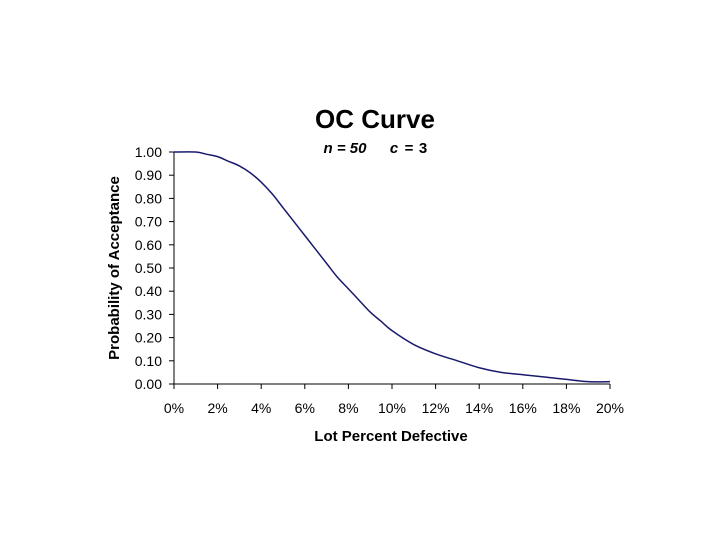 This screenshot has height=540, width=720. Describe the element at coordinates (423, 148) in the screenshot. I see `chart-subtitle-c-value: 3` at that location.